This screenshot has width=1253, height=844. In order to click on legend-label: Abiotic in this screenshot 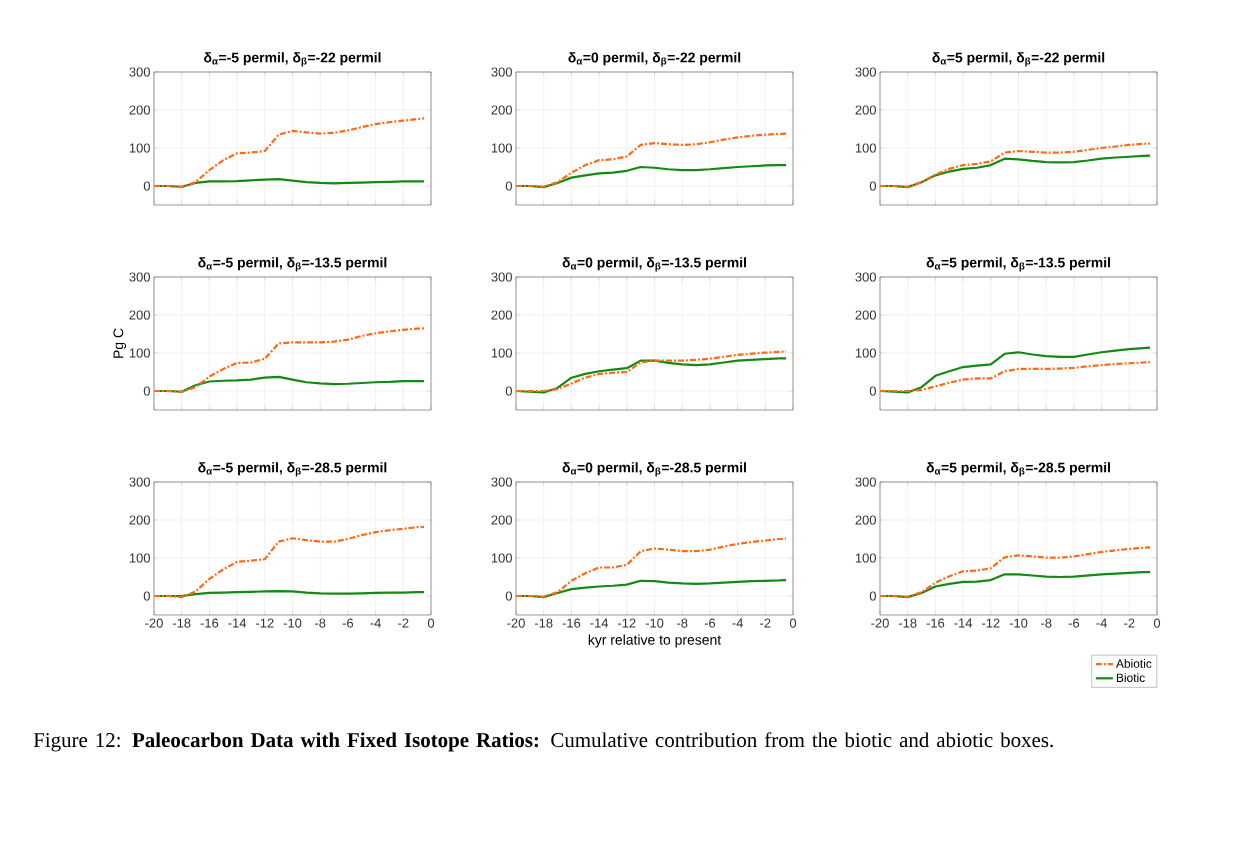, I will do `click(1133, 663)`.